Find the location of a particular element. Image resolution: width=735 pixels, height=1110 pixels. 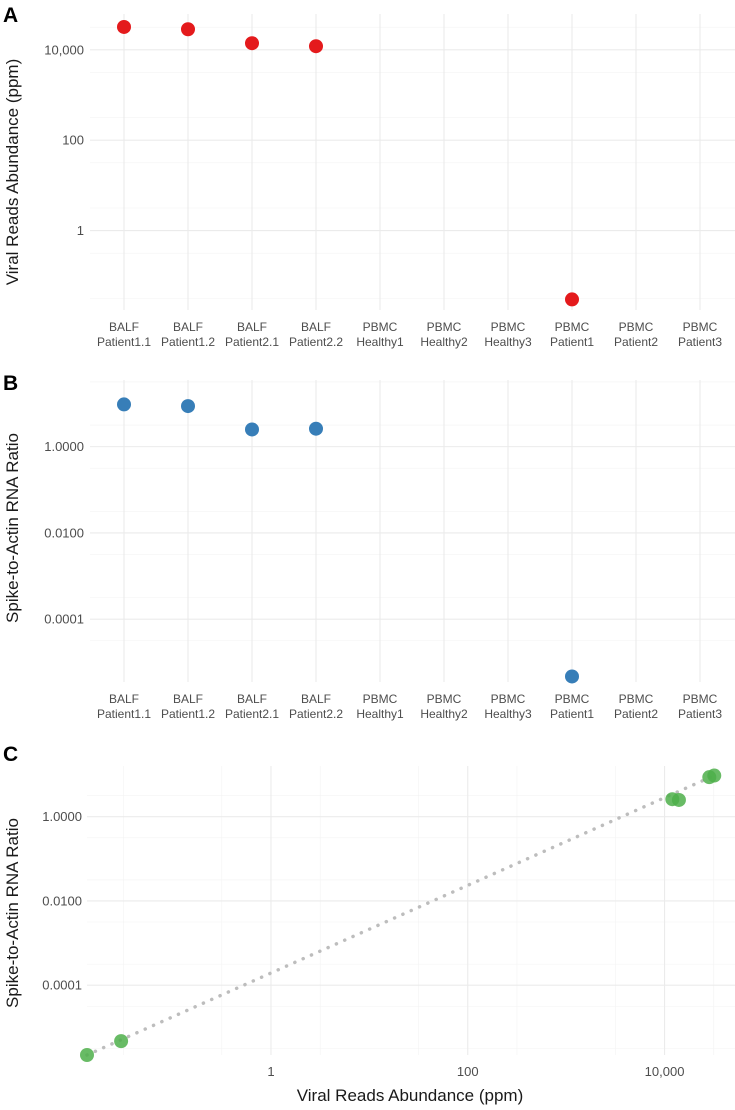

panel-b-y-ticks: 0.0001 0.0100 1.0000 is located at coordinates (64, 533).